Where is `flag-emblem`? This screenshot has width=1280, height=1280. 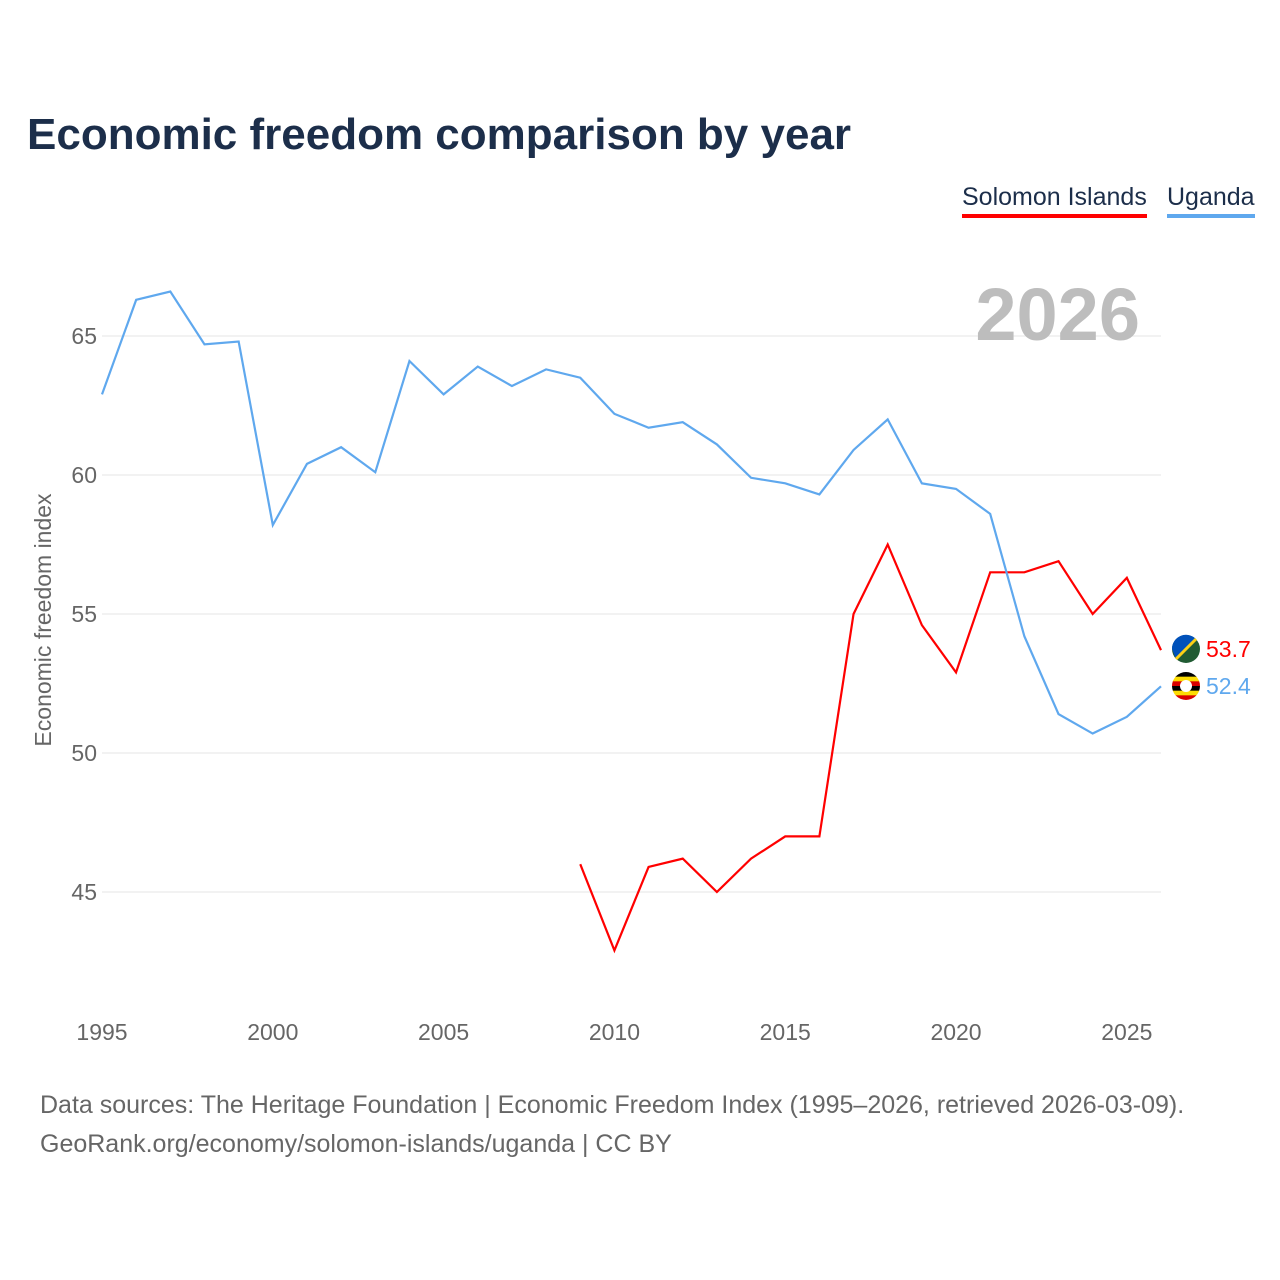
flag-emblem is located at coordinates (1186, 686).